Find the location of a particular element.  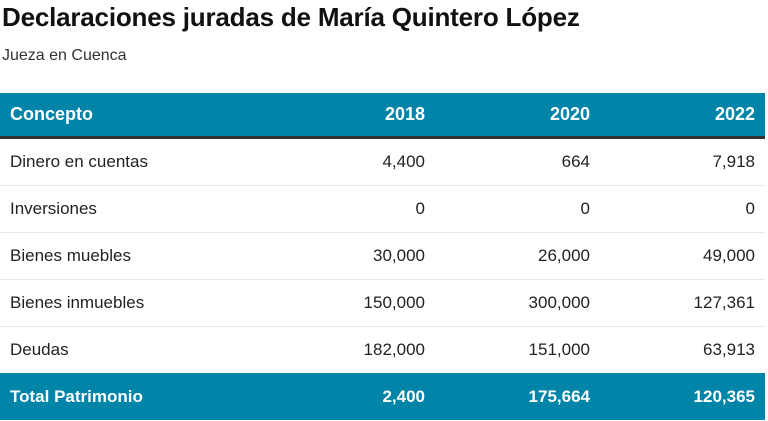

cell-2020: 300,000 is located at coordinates (517, 303).